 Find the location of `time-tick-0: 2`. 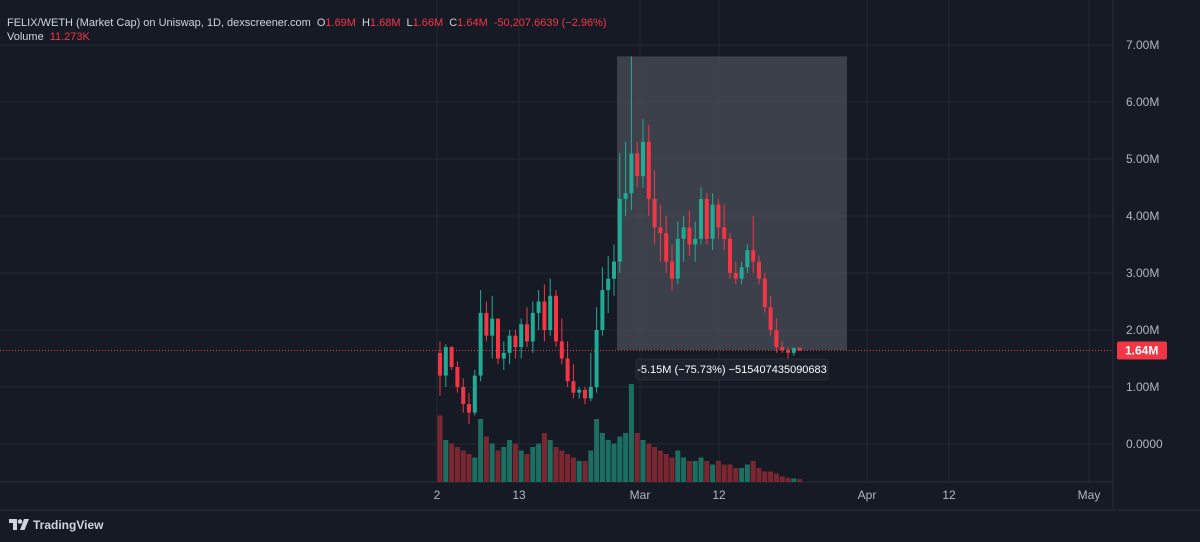

time-tick-0: 2 is located at coordinates (437, 495).